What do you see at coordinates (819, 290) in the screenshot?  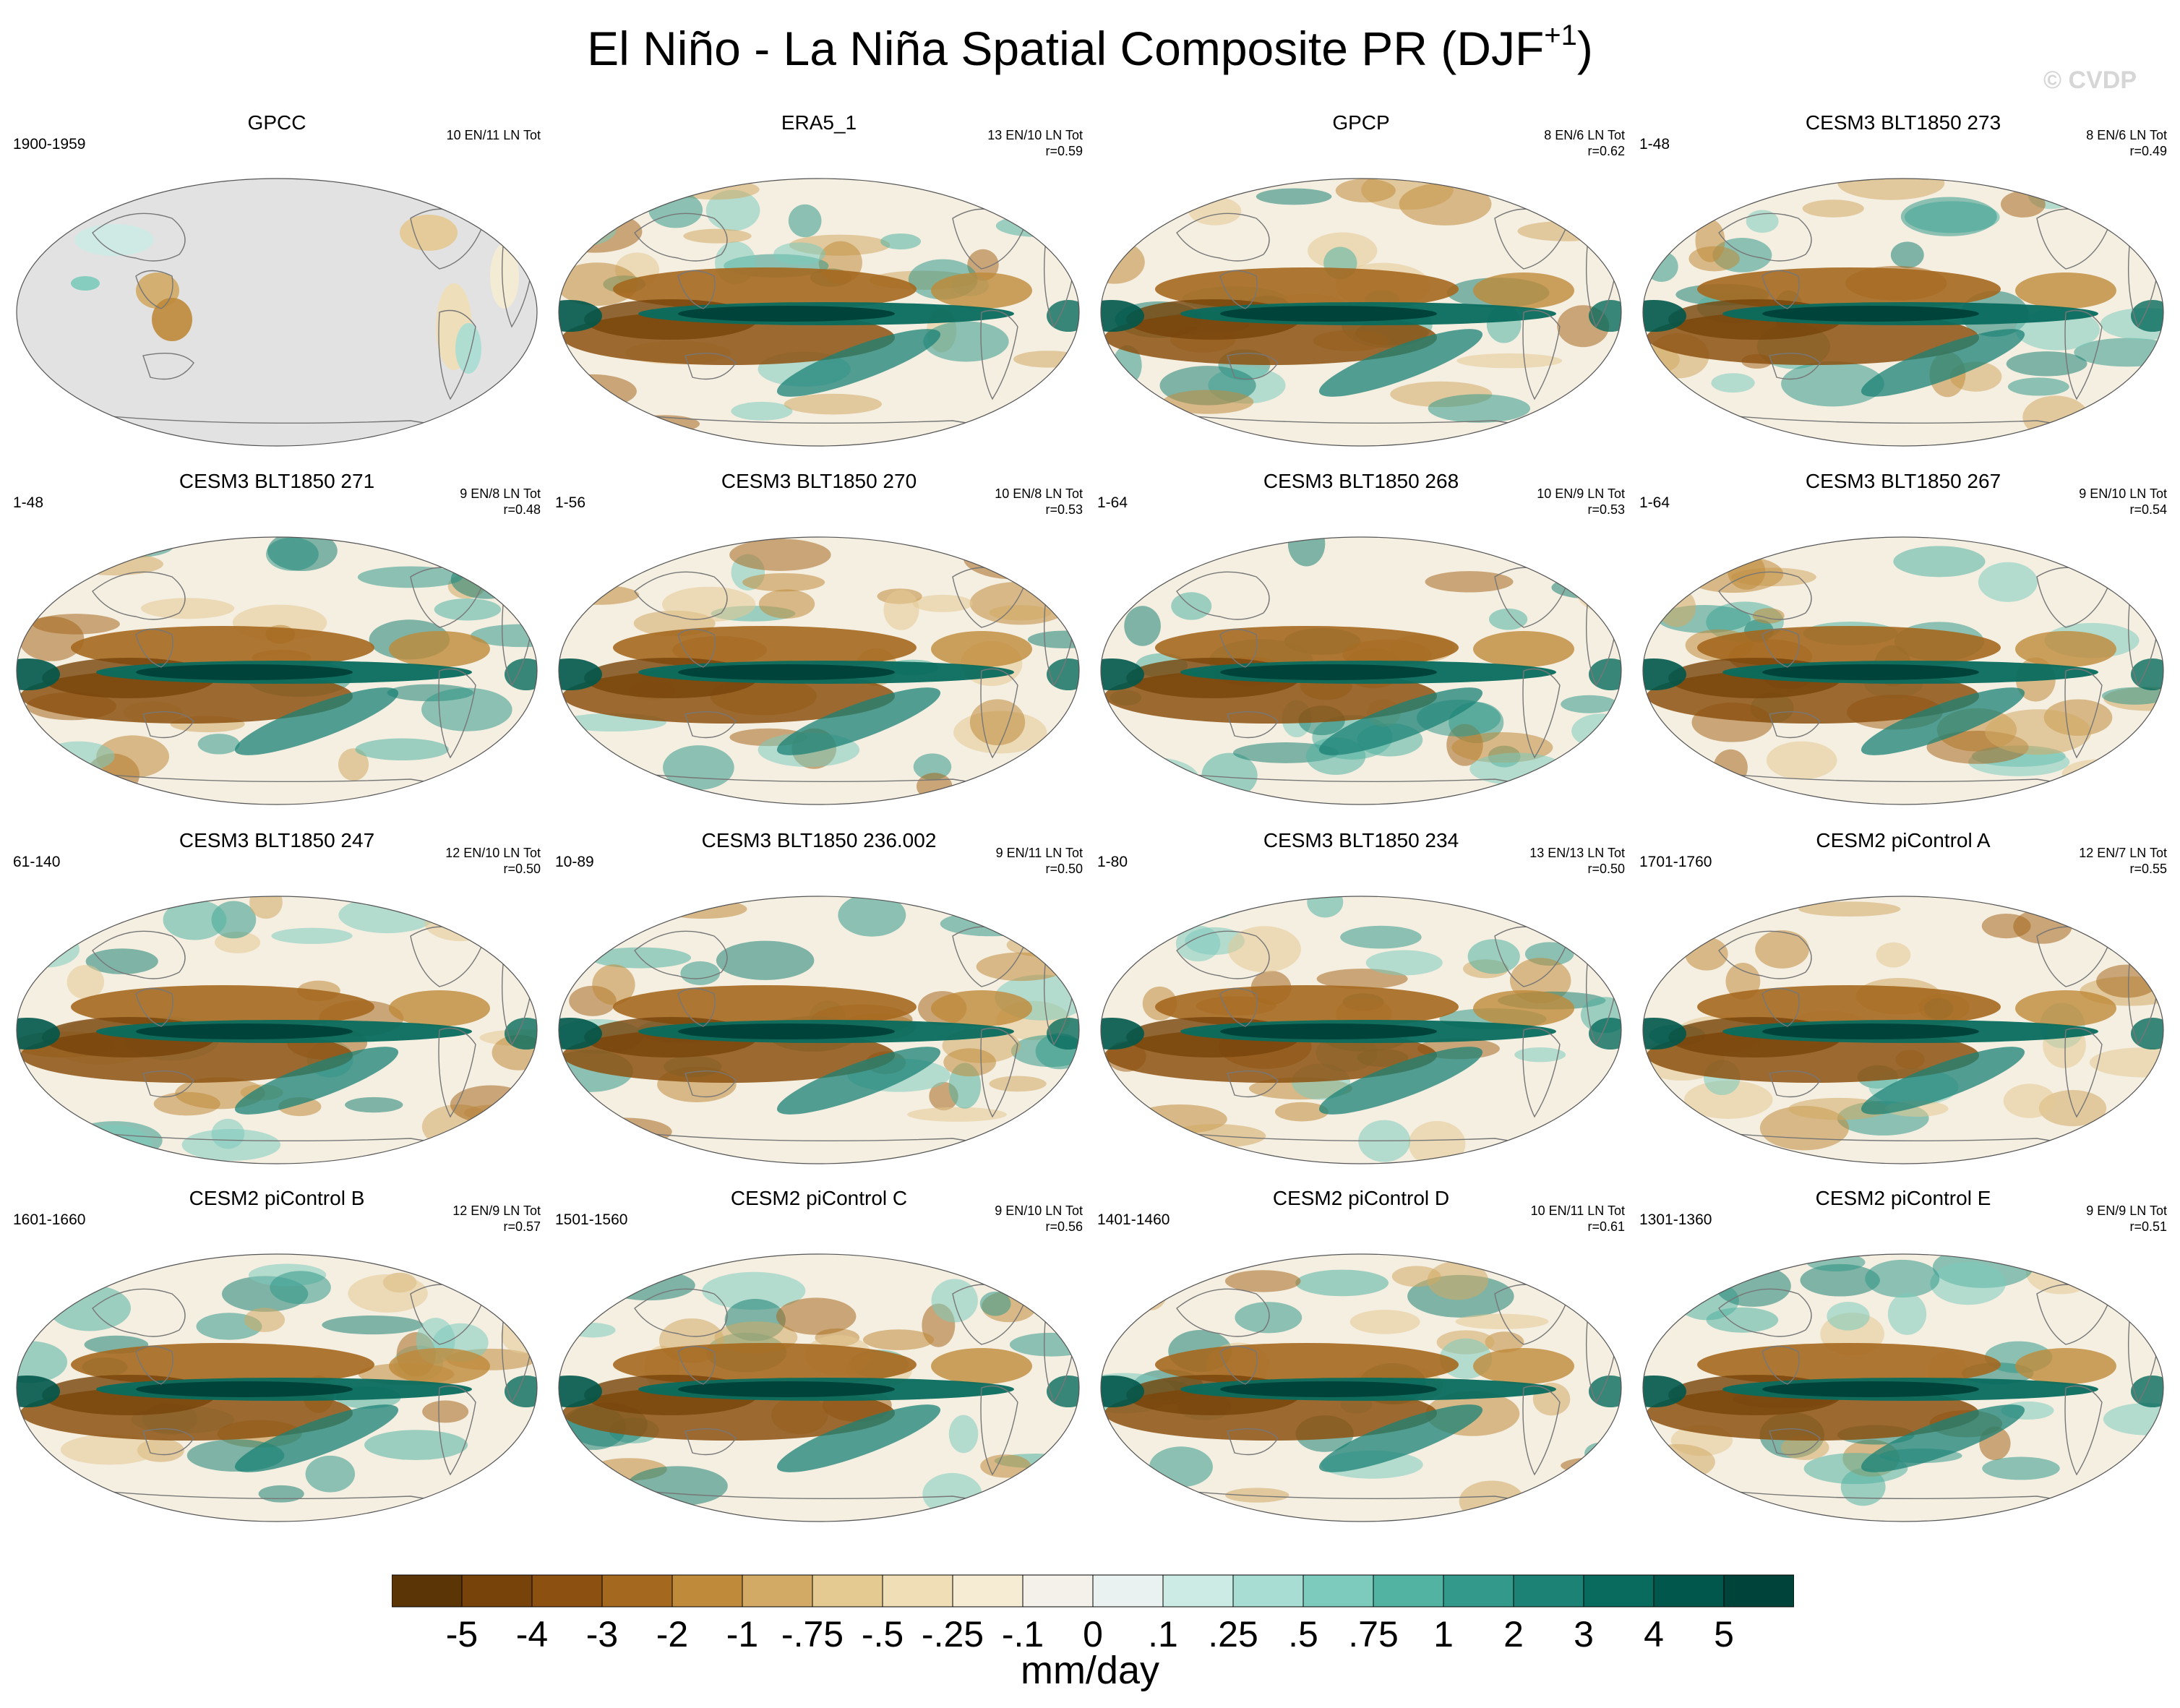 I see `map-panel: ERA5_1 13 EN/10 LN Tot r=0.59` at bounding box center [819, 290].